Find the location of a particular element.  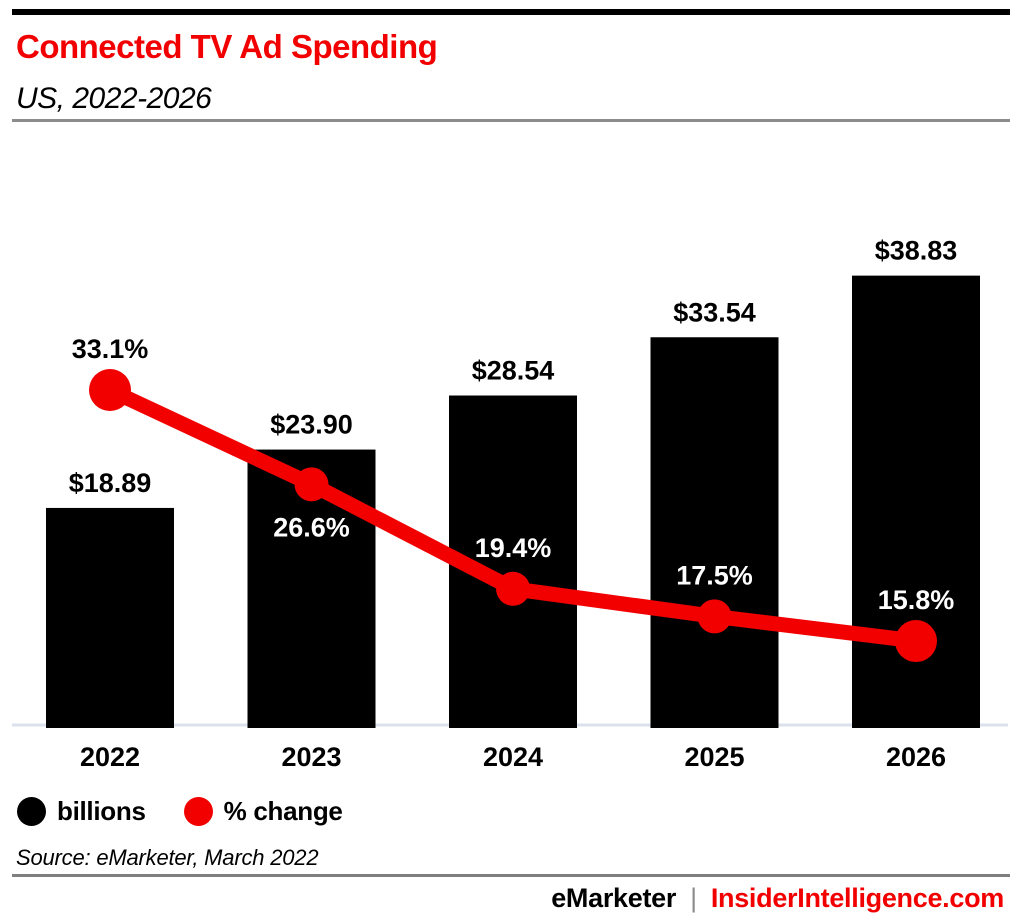

pct-dot-2025 is located at coordinates (714, 616).